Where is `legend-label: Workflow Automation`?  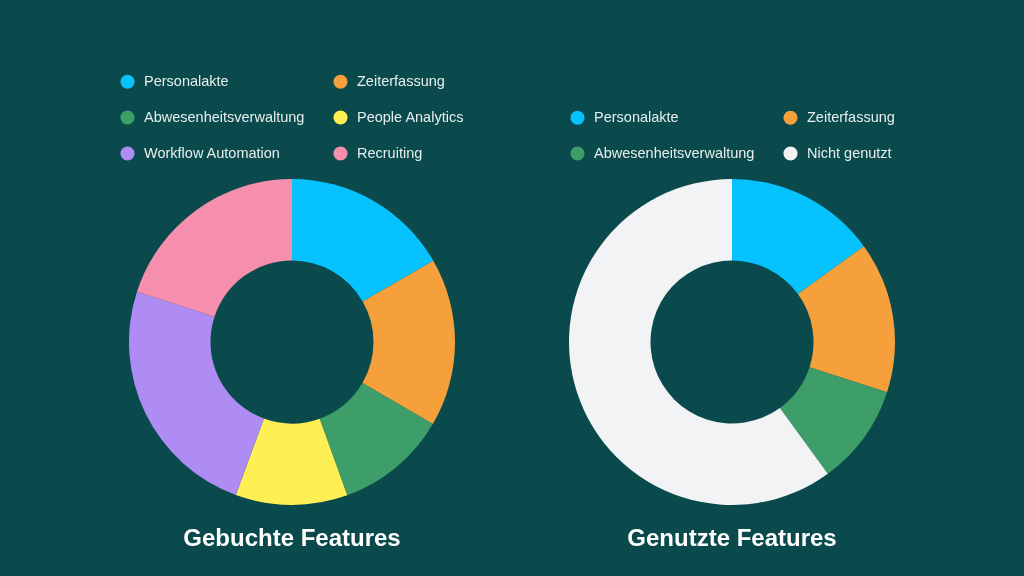 legend-label: Workflow Automation is located at coordinates (212, 152).